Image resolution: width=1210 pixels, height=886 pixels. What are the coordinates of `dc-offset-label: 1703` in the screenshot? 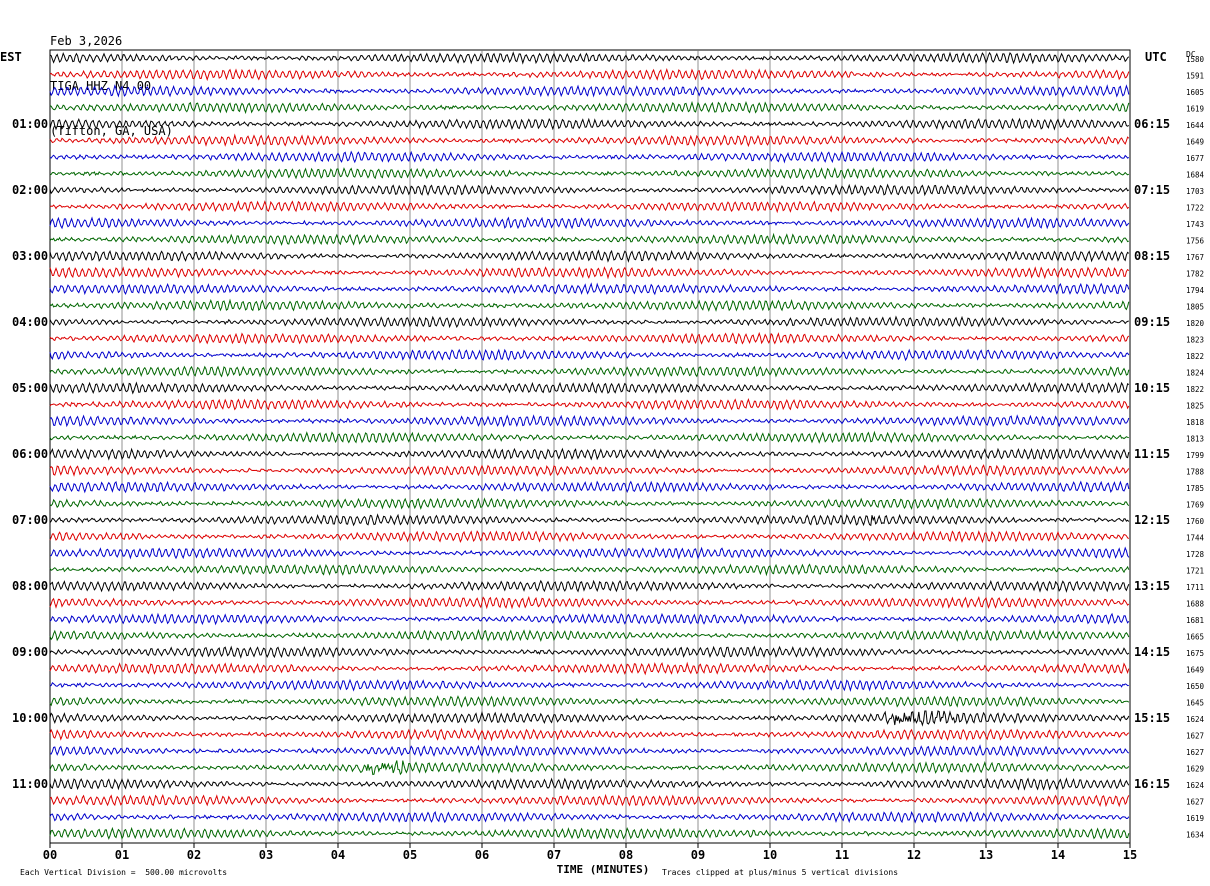 It's located at (1195, 191).